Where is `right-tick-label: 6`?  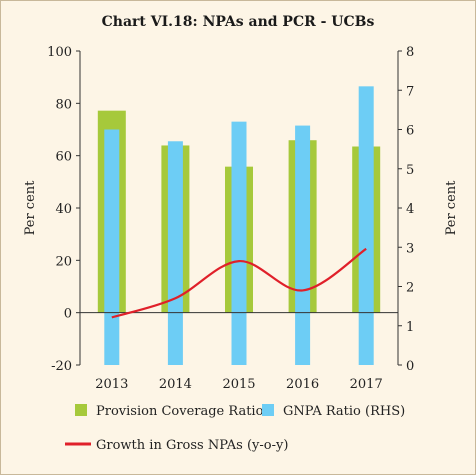 right-tick-label: 6 is located at coordinates (410, 131).